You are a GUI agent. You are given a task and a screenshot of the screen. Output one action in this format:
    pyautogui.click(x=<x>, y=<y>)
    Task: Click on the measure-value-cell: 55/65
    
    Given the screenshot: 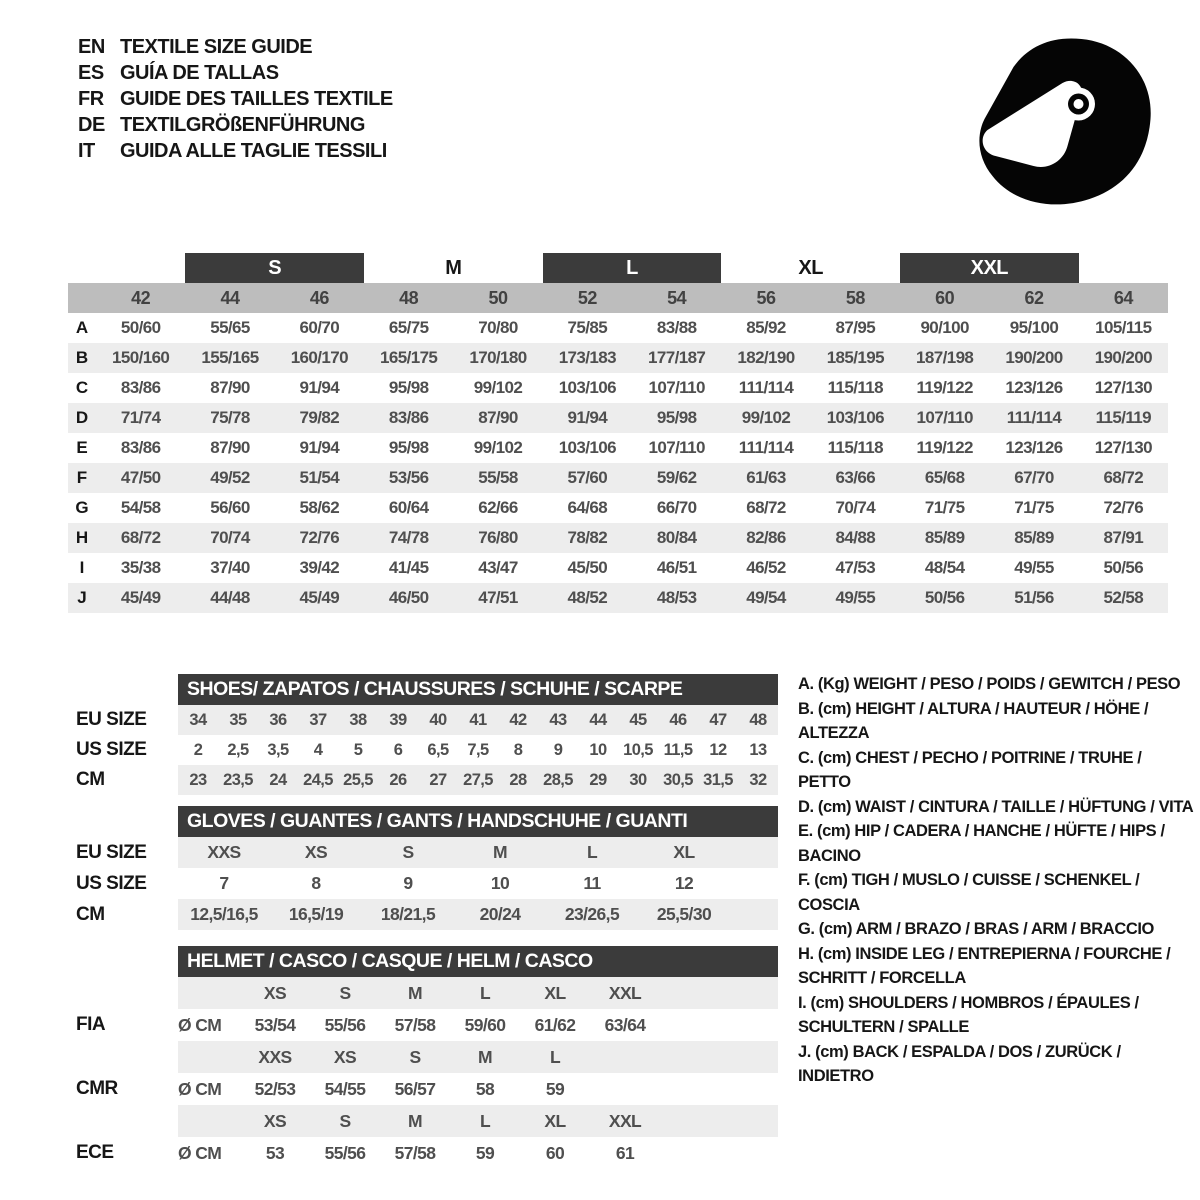 What is the action you would take?
    pyautogui.click(x=230, y=327)
    